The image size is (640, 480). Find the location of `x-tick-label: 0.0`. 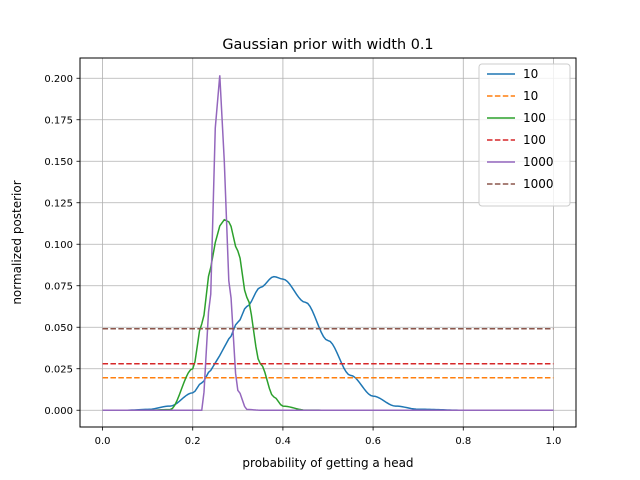

x-tick-label: 0.0 is located at coordinates (103, 441).